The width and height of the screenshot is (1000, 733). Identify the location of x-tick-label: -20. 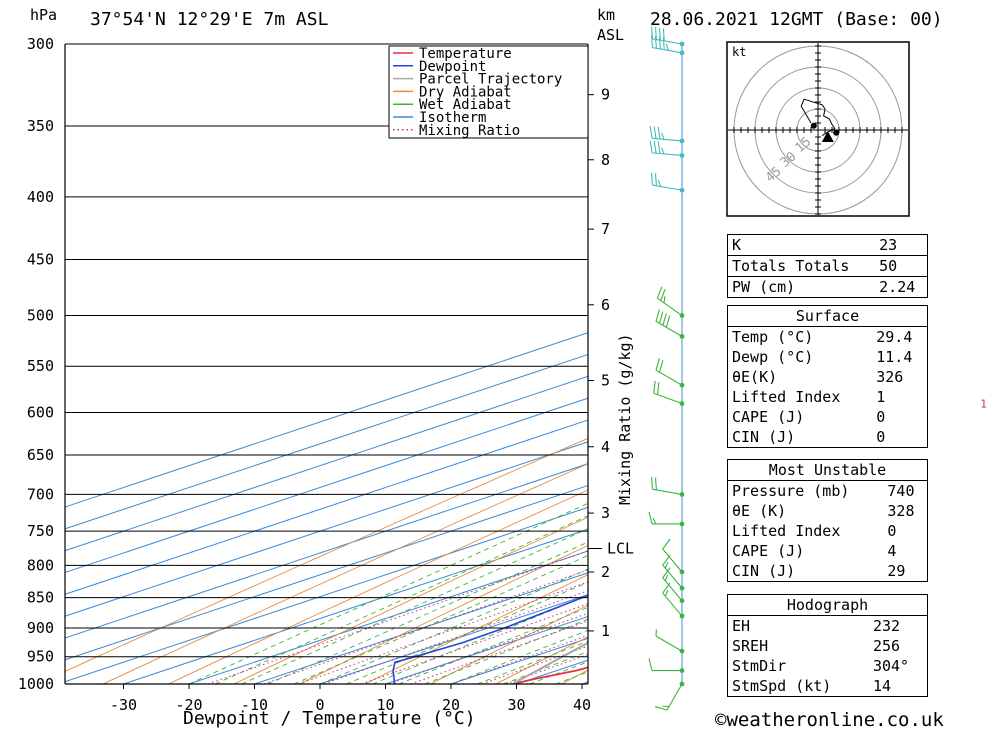
(188, 705).